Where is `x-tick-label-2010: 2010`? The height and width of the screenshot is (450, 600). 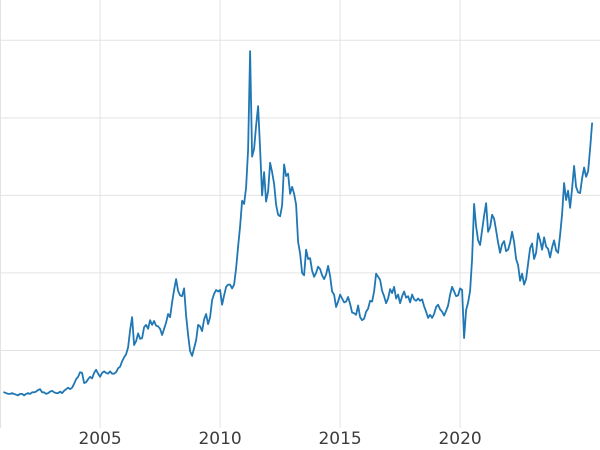 x-tick-label-2010: 2010 is located at coordinates (220, 439).